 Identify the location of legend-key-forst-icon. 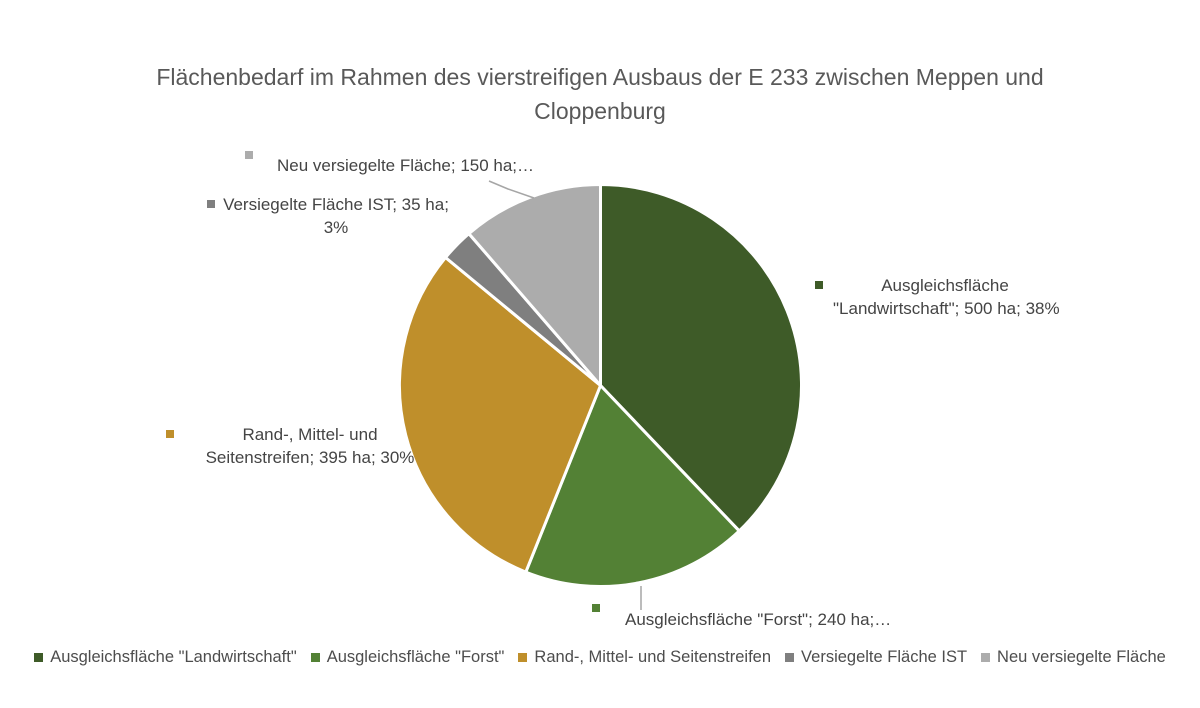
(315, 657).